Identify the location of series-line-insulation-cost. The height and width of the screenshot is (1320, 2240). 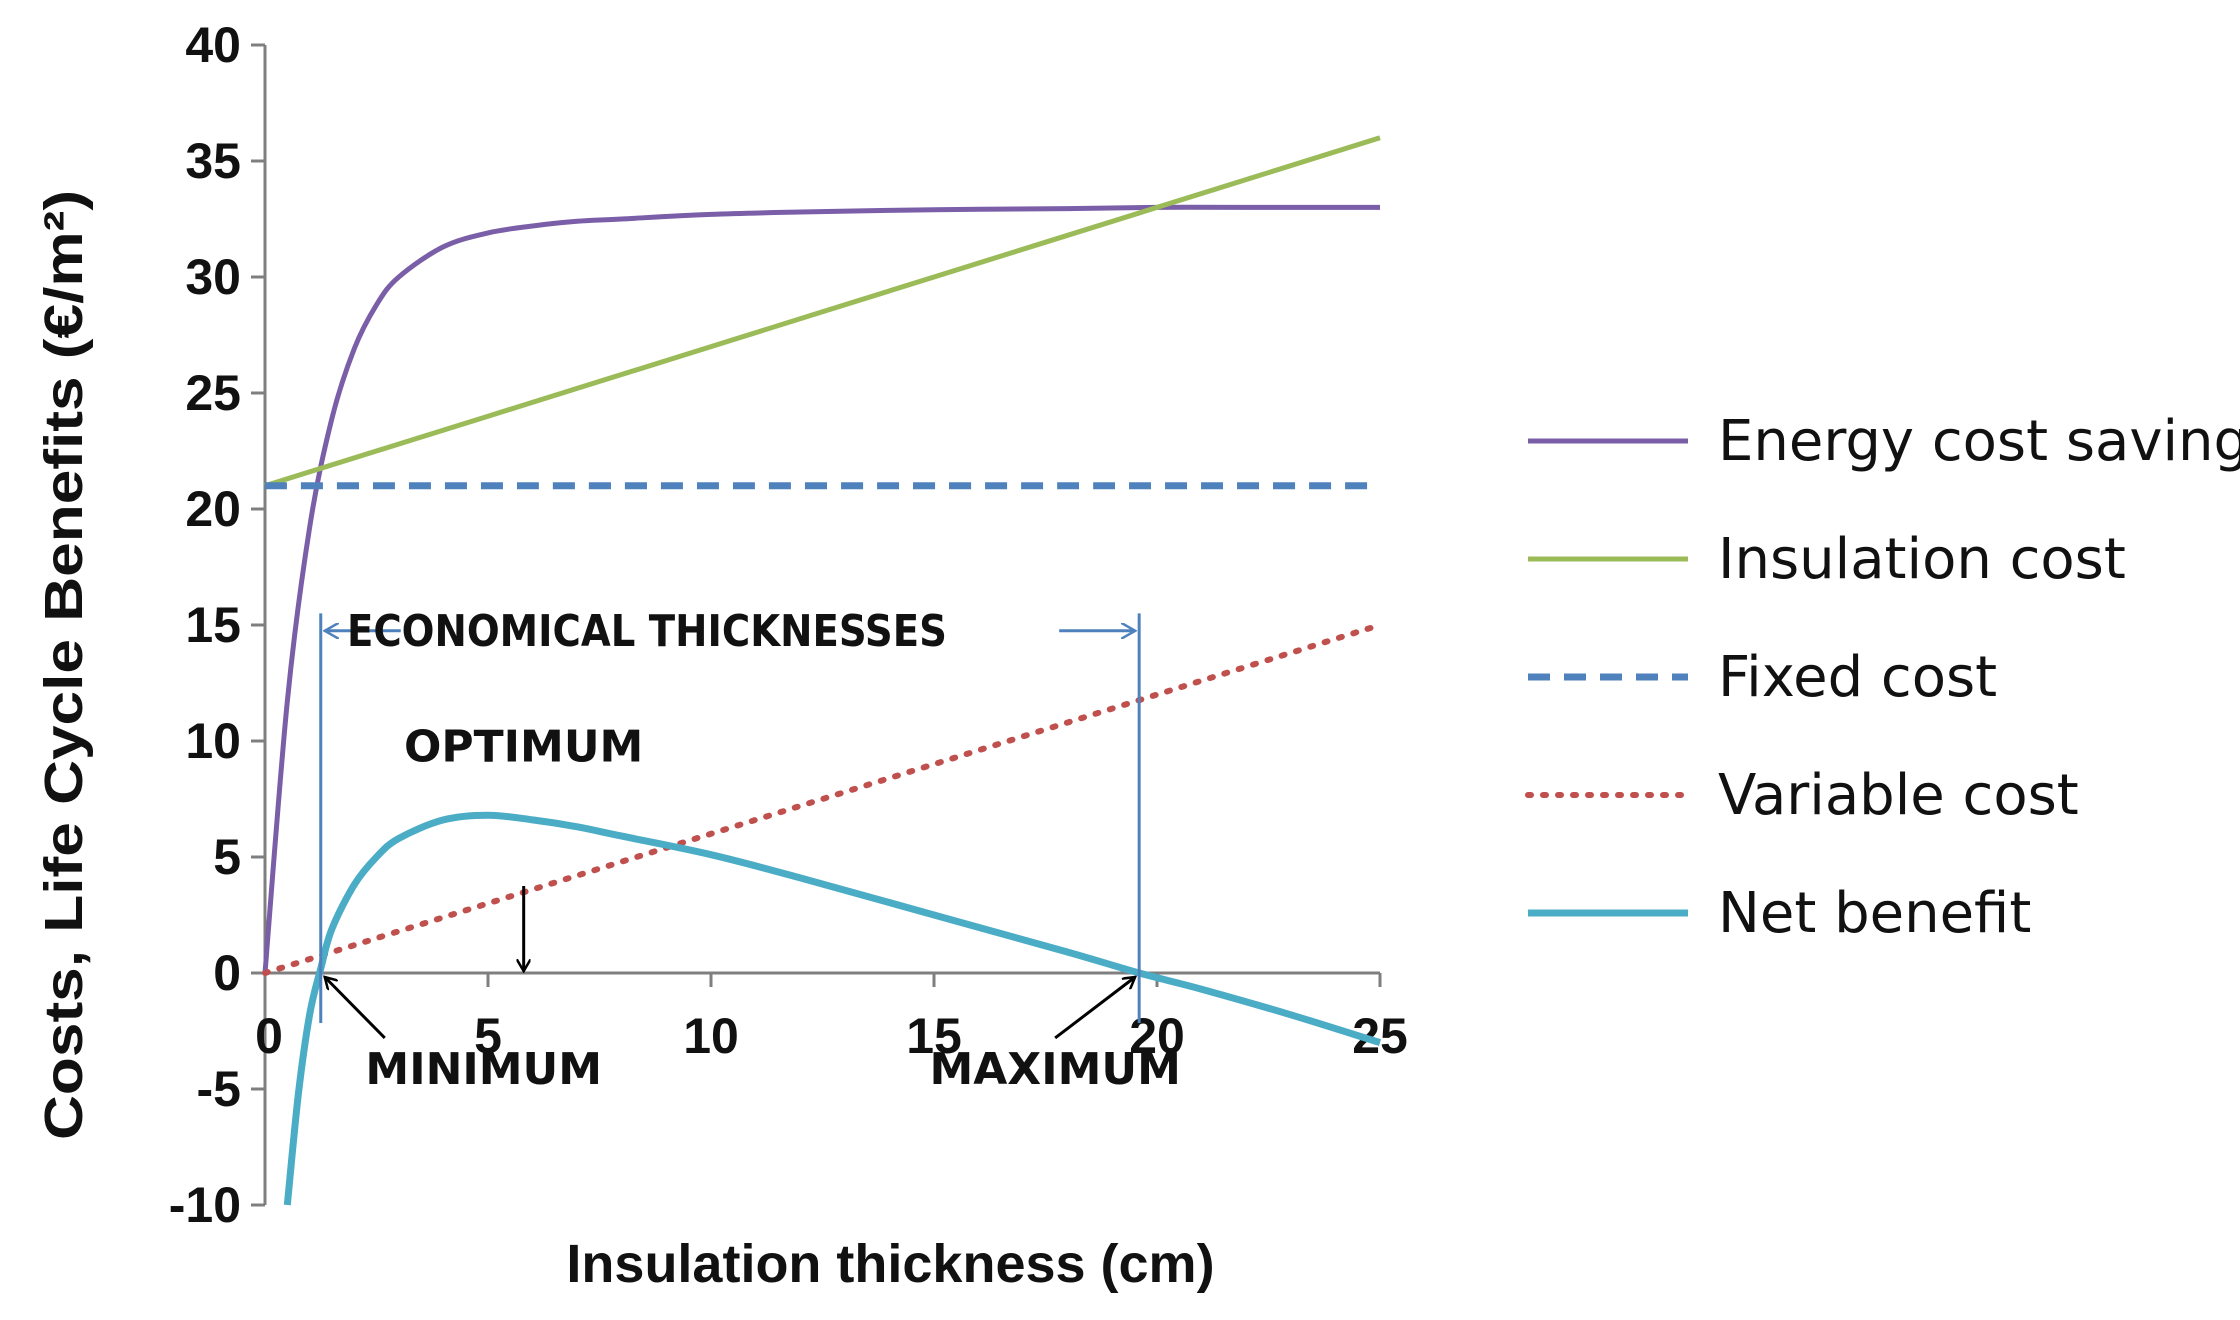
(822, 312).